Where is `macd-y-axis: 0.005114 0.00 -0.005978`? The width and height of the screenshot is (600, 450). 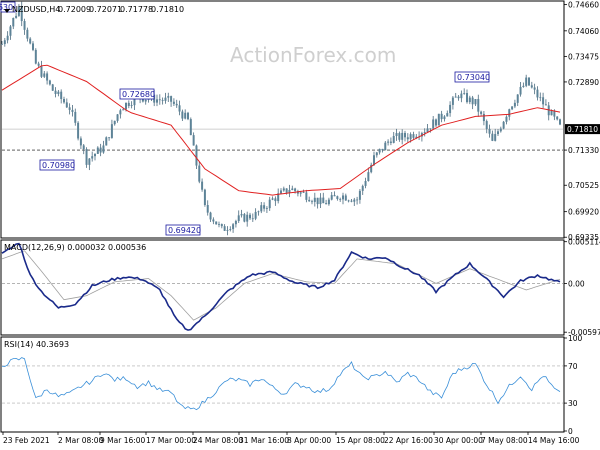
macd-y-axis: 0.005114 0.00 -0.005978 is located at coordinates (582, 287).